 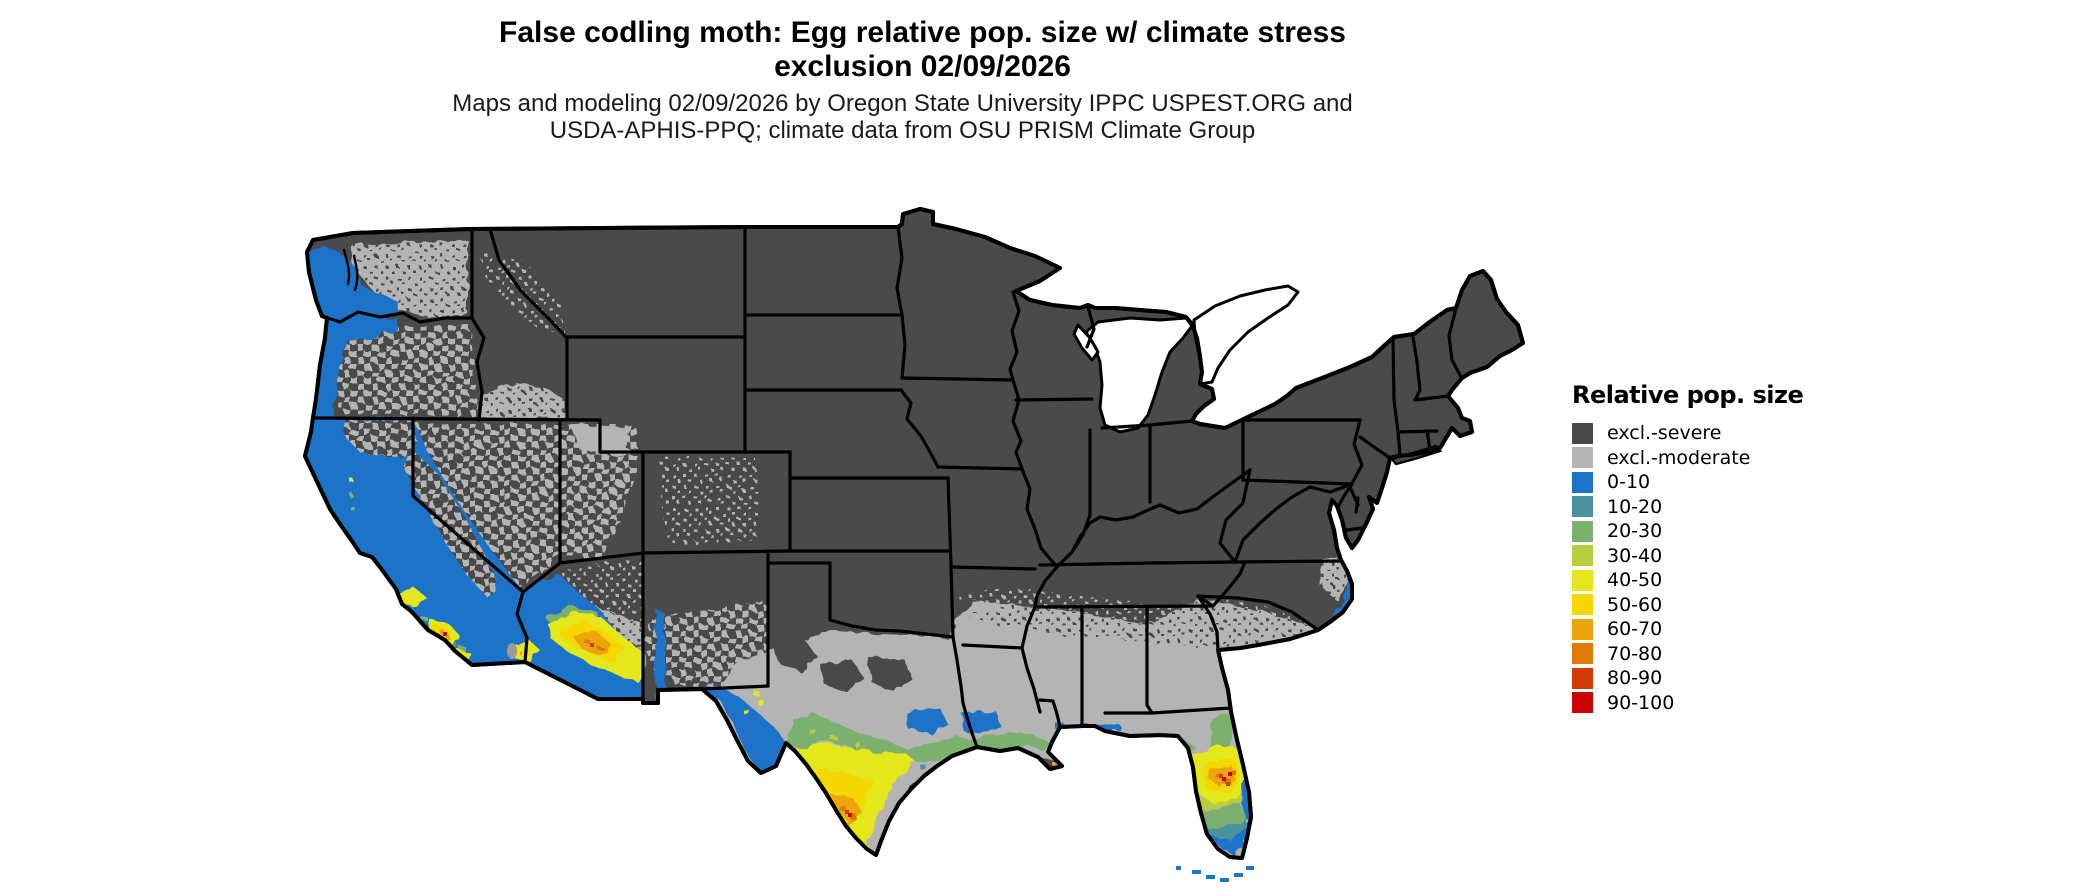 I want to click on lake-huron, so click(x=1246, y=335).